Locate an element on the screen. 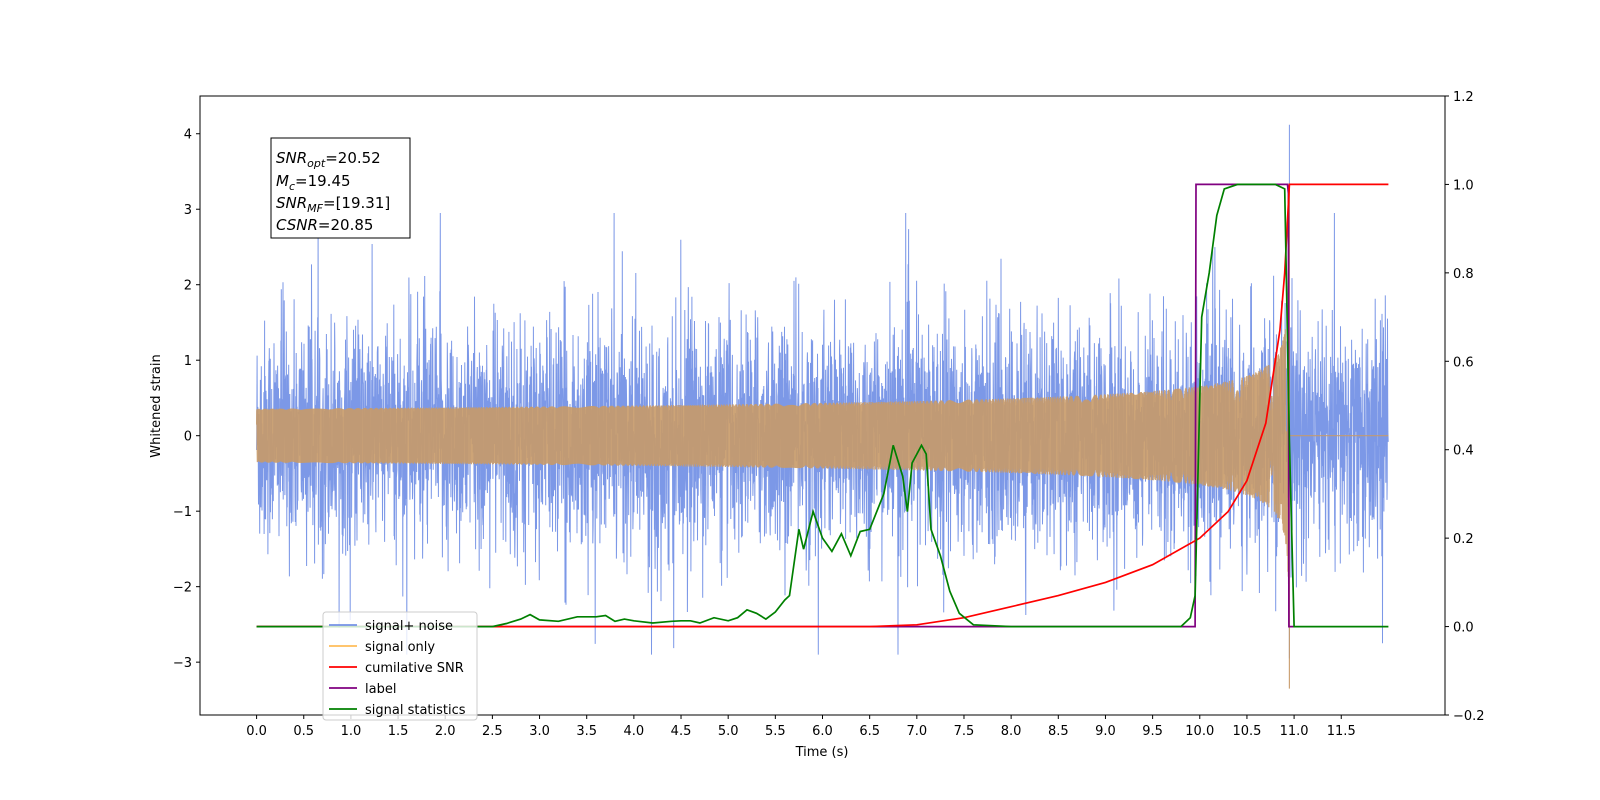 The width and height of the screenshot is (1600, 800). y-axis-label: Whitened strain is located at coordinates (156, 405).